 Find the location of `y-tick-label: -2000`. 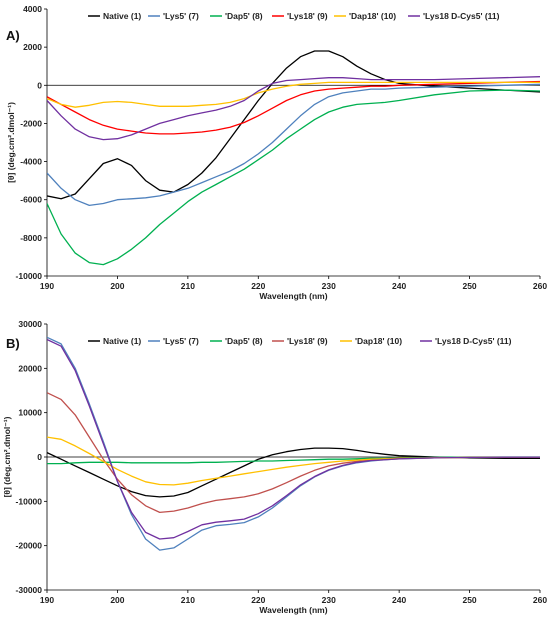

y-tick-label: -2000 is located at coordinates (31, 123).